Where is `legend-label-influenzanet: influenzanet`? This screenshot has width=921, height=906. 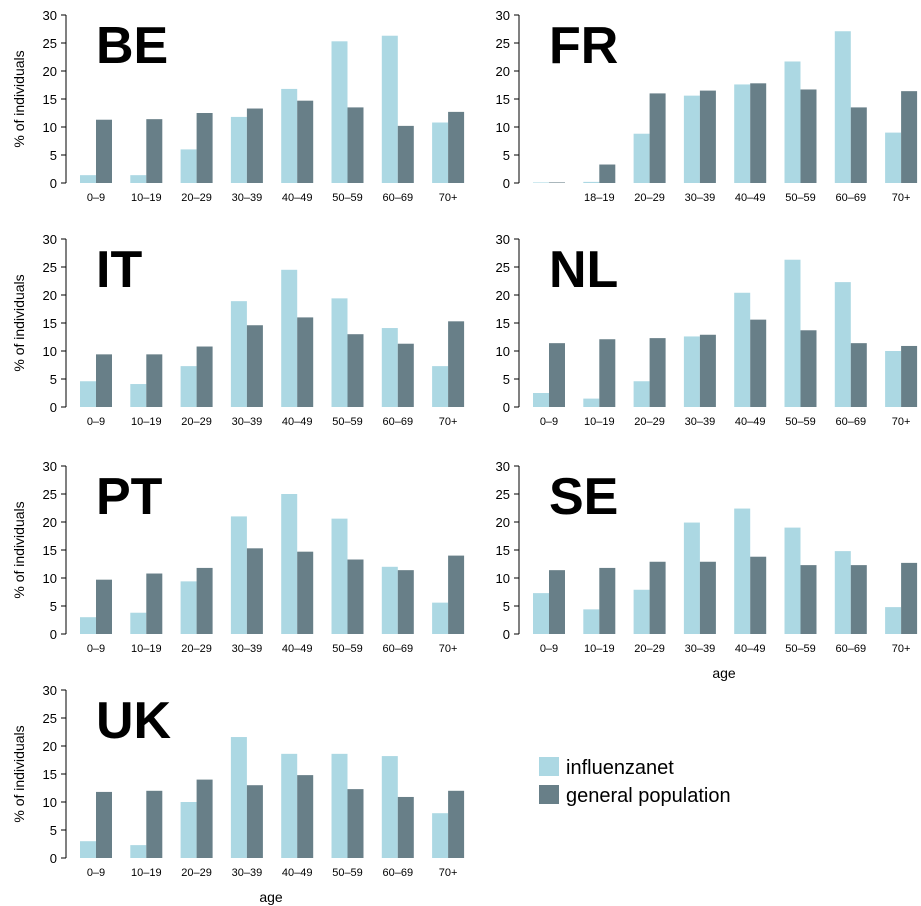 legend-label-influenzanet: influenzanet is located at coordinates (620, 768).